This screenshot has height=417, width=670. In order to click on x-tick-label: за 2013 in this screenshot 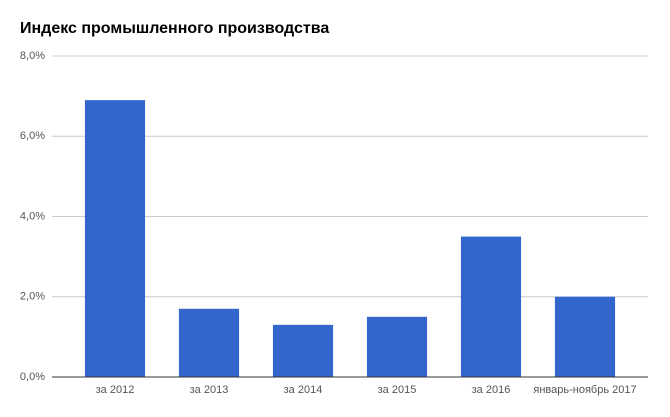, I will do `click(209, 390)`.